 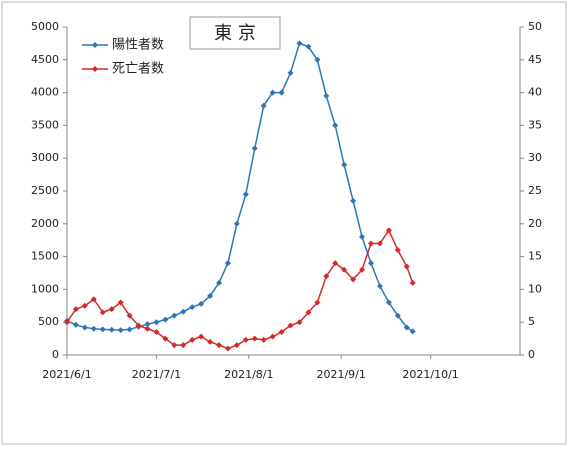 I want to click on y-tick-label: 2000, so click(x=45, y=223).